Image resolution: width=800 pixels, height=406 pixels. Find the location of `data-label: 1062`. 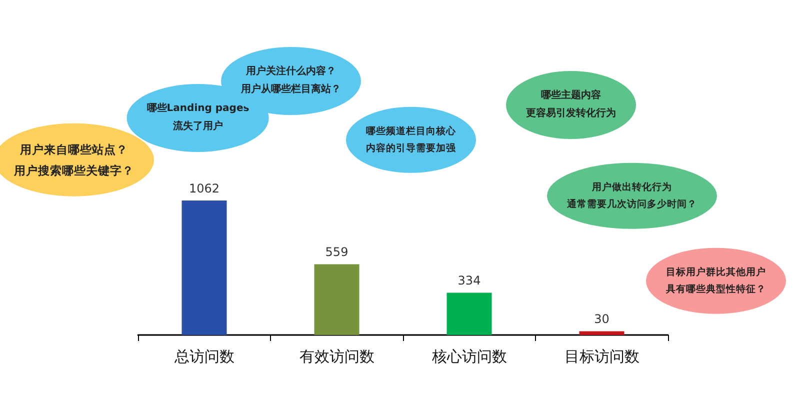

data-label: 1062 is located at coordinates (204, 188).